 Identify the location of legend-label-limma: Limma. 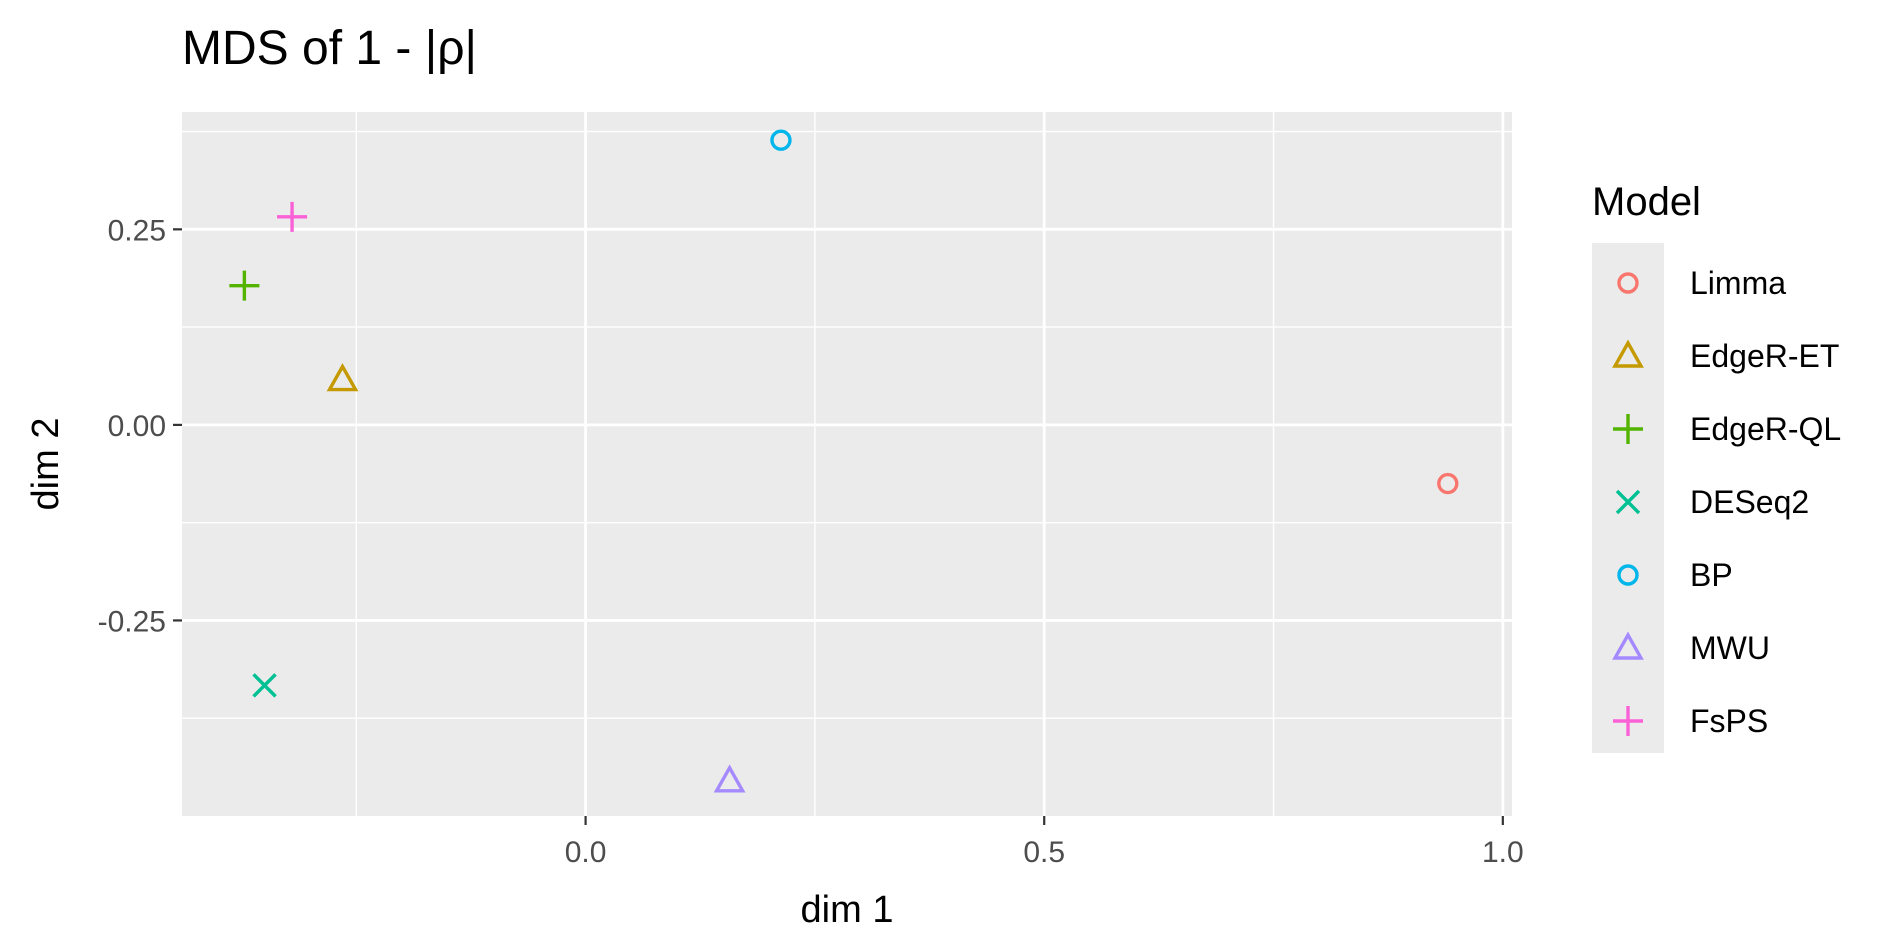
(1738, 283).